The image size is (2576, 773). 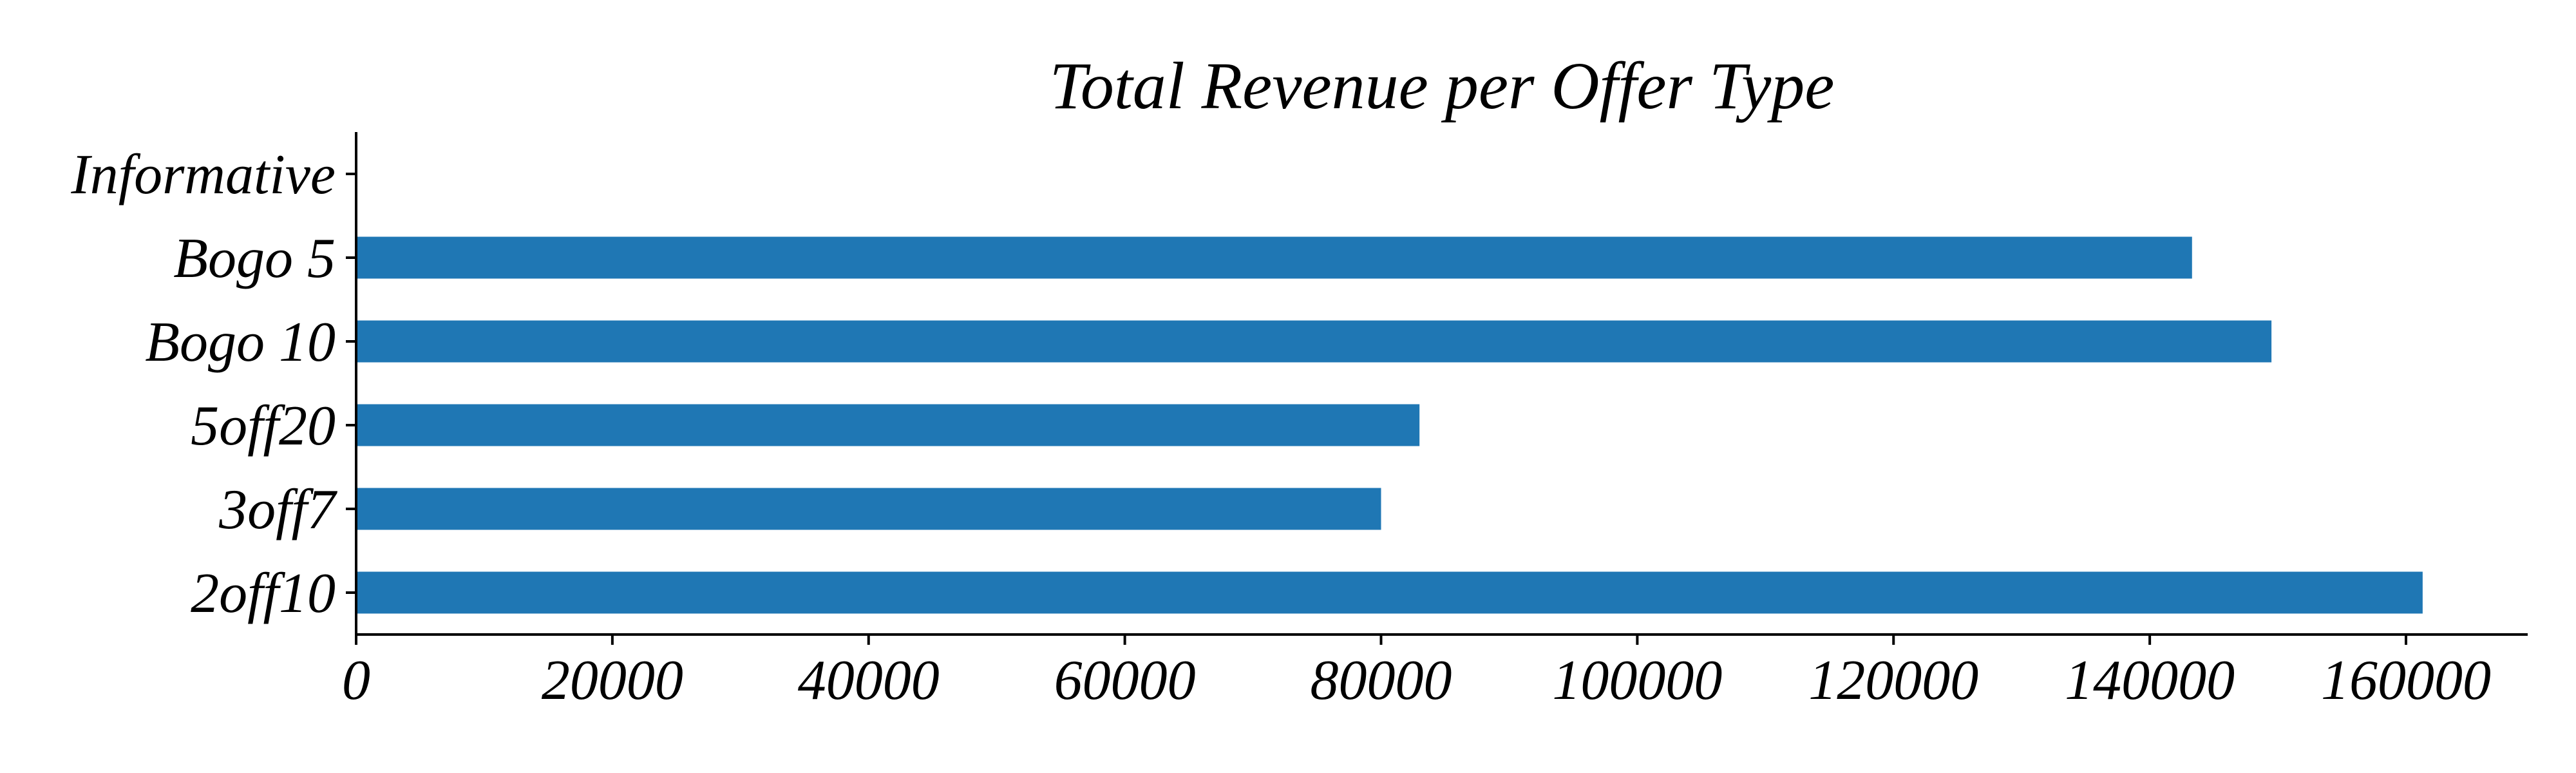 I want to click on y-tick-label-3off7: 3off7, so click(x=278, y=510).